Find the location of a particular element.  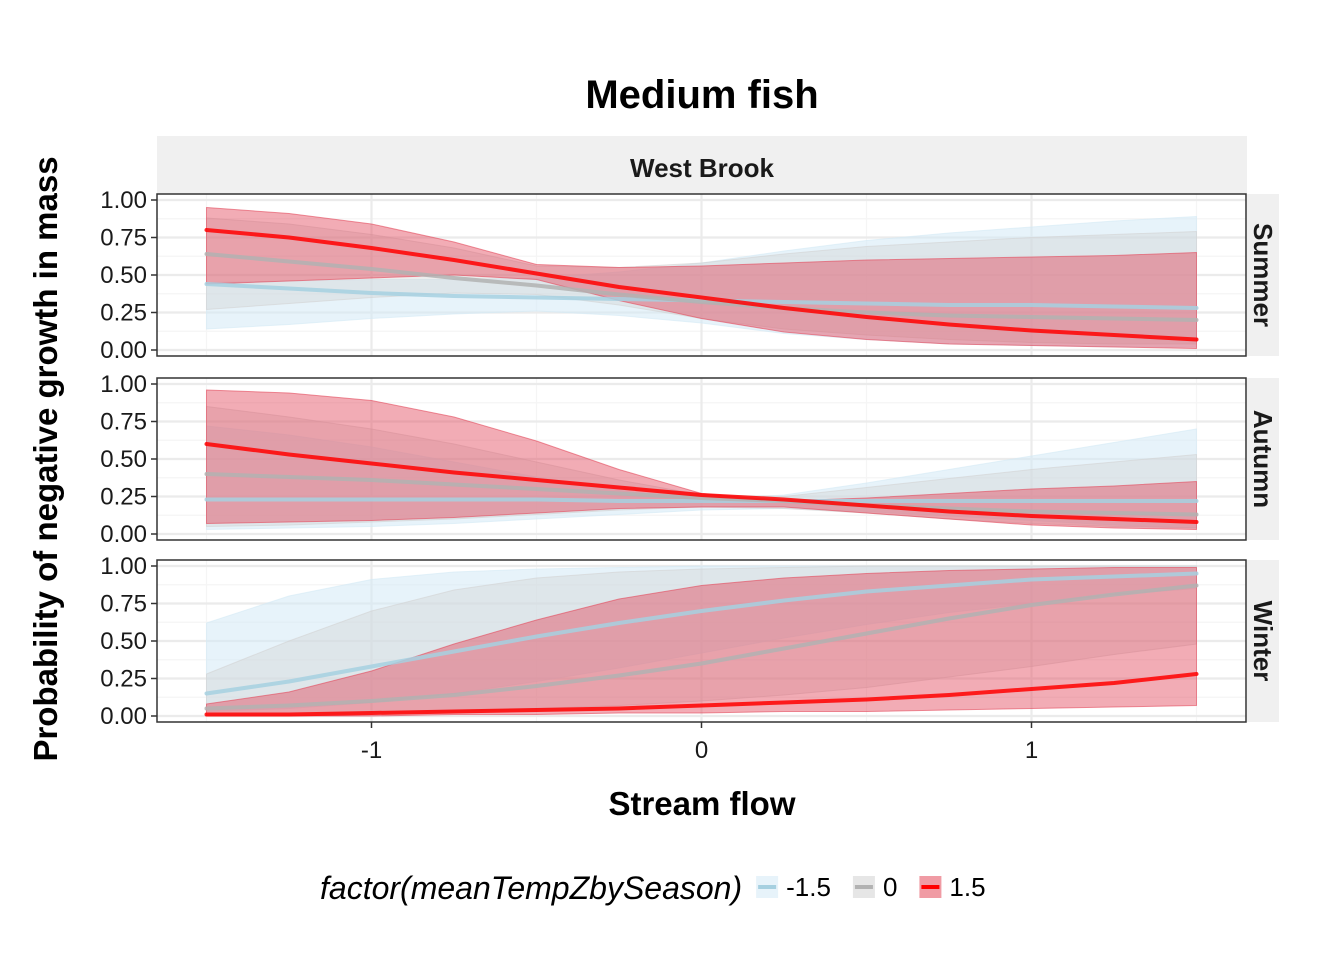

legend-item--1.5: -1.5 is located at coordinates (793, 887).